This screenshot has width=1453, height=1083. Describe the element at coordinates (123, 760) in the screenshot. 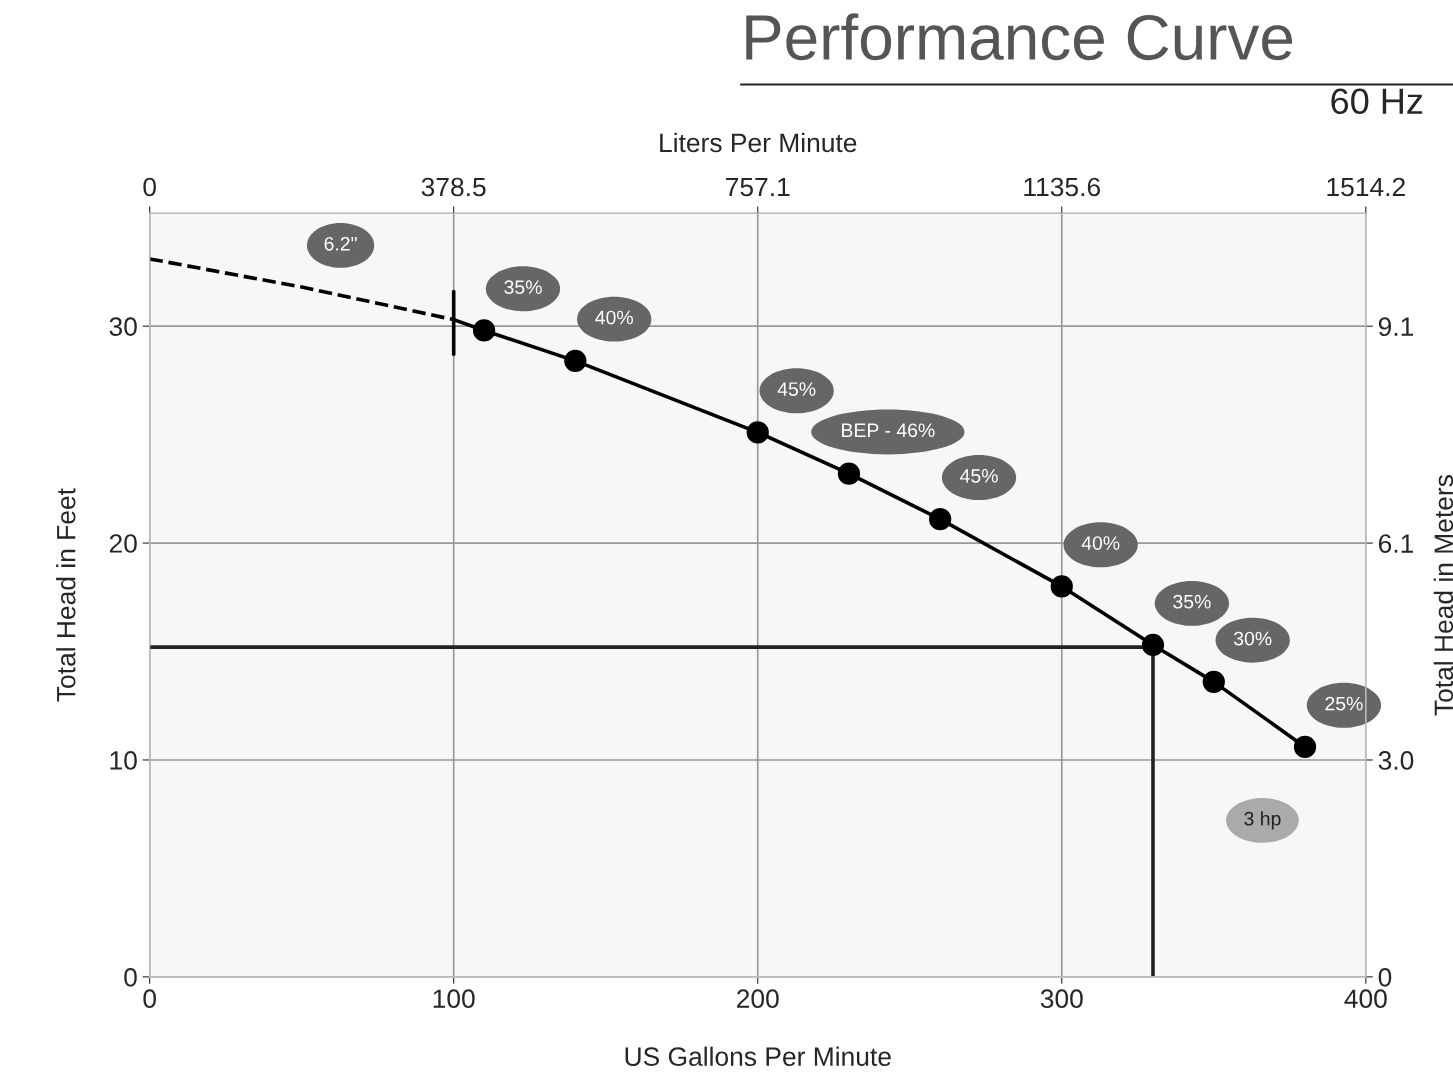

I see `y-tick-label: 10` at that location.